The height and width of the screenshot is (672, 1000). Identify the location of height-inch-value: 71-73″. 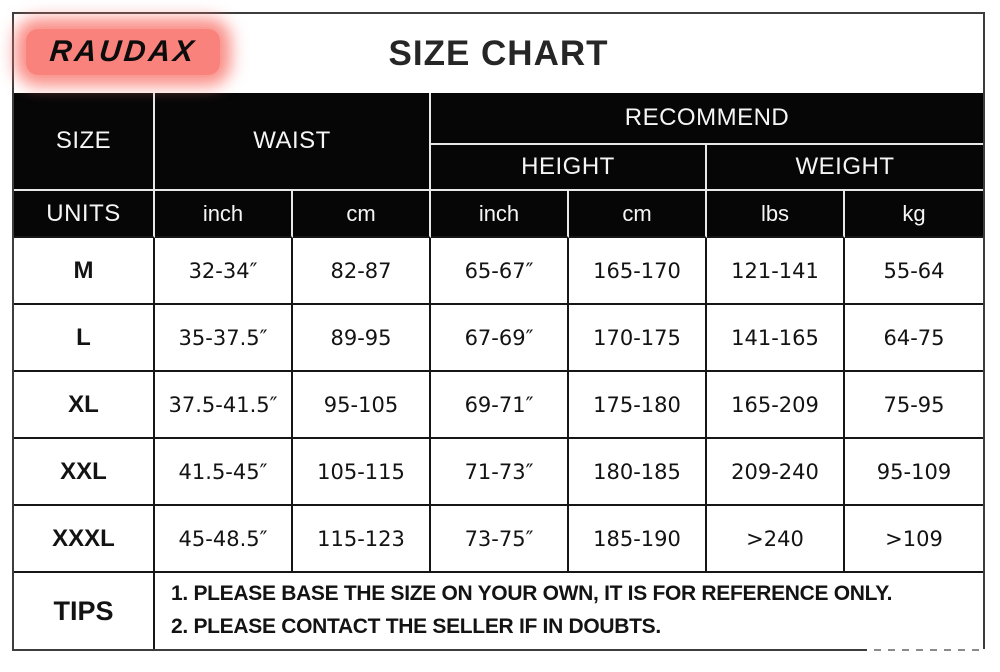
(500, 472).